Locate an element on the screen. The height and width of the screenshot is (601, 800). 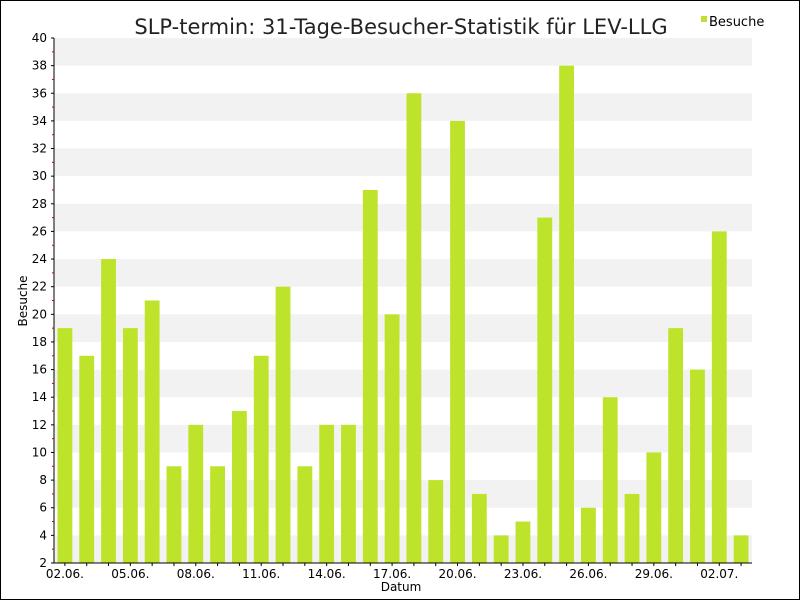
bar-23.06. is located at coordinates (523, 542).